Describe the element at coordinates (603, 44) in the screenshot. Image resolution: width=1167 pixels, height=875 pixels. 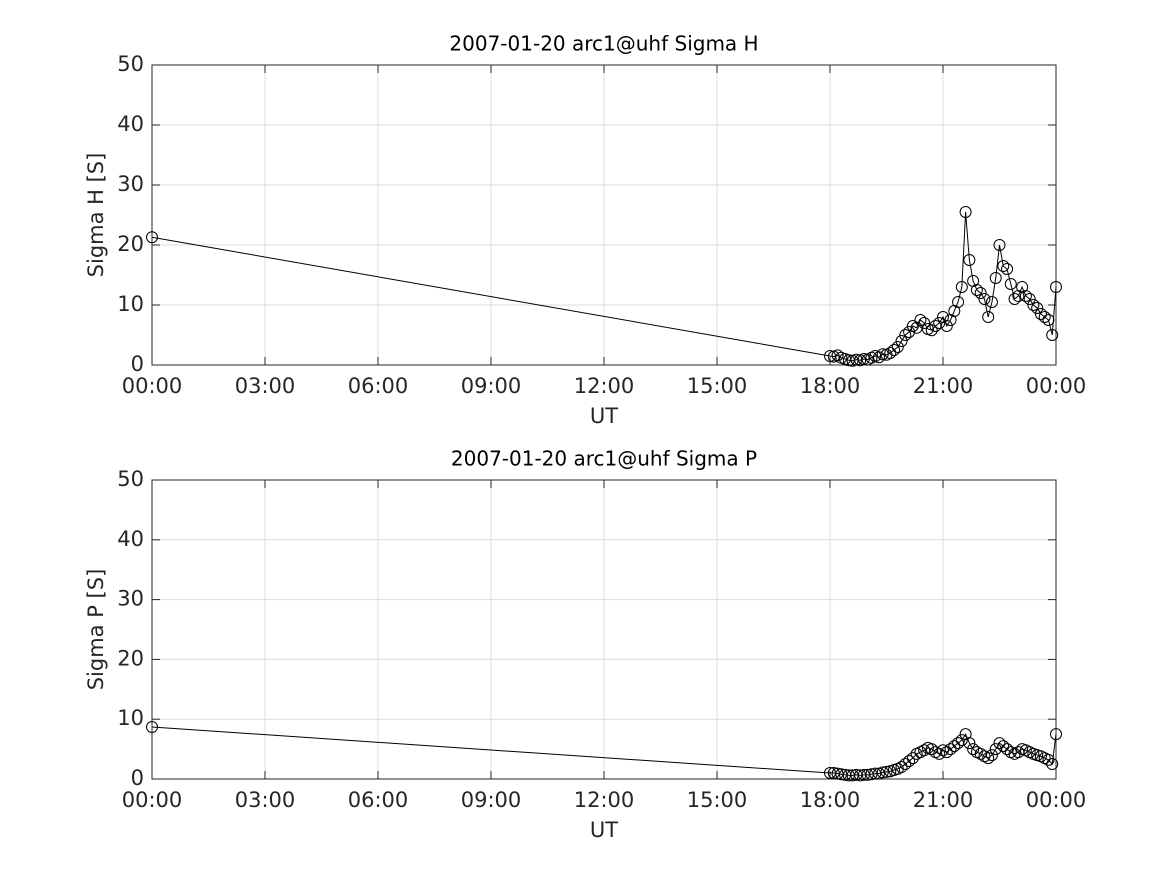
I see `chart-title: 2007-01-20 arc1@uhf Sigma H` at that location.